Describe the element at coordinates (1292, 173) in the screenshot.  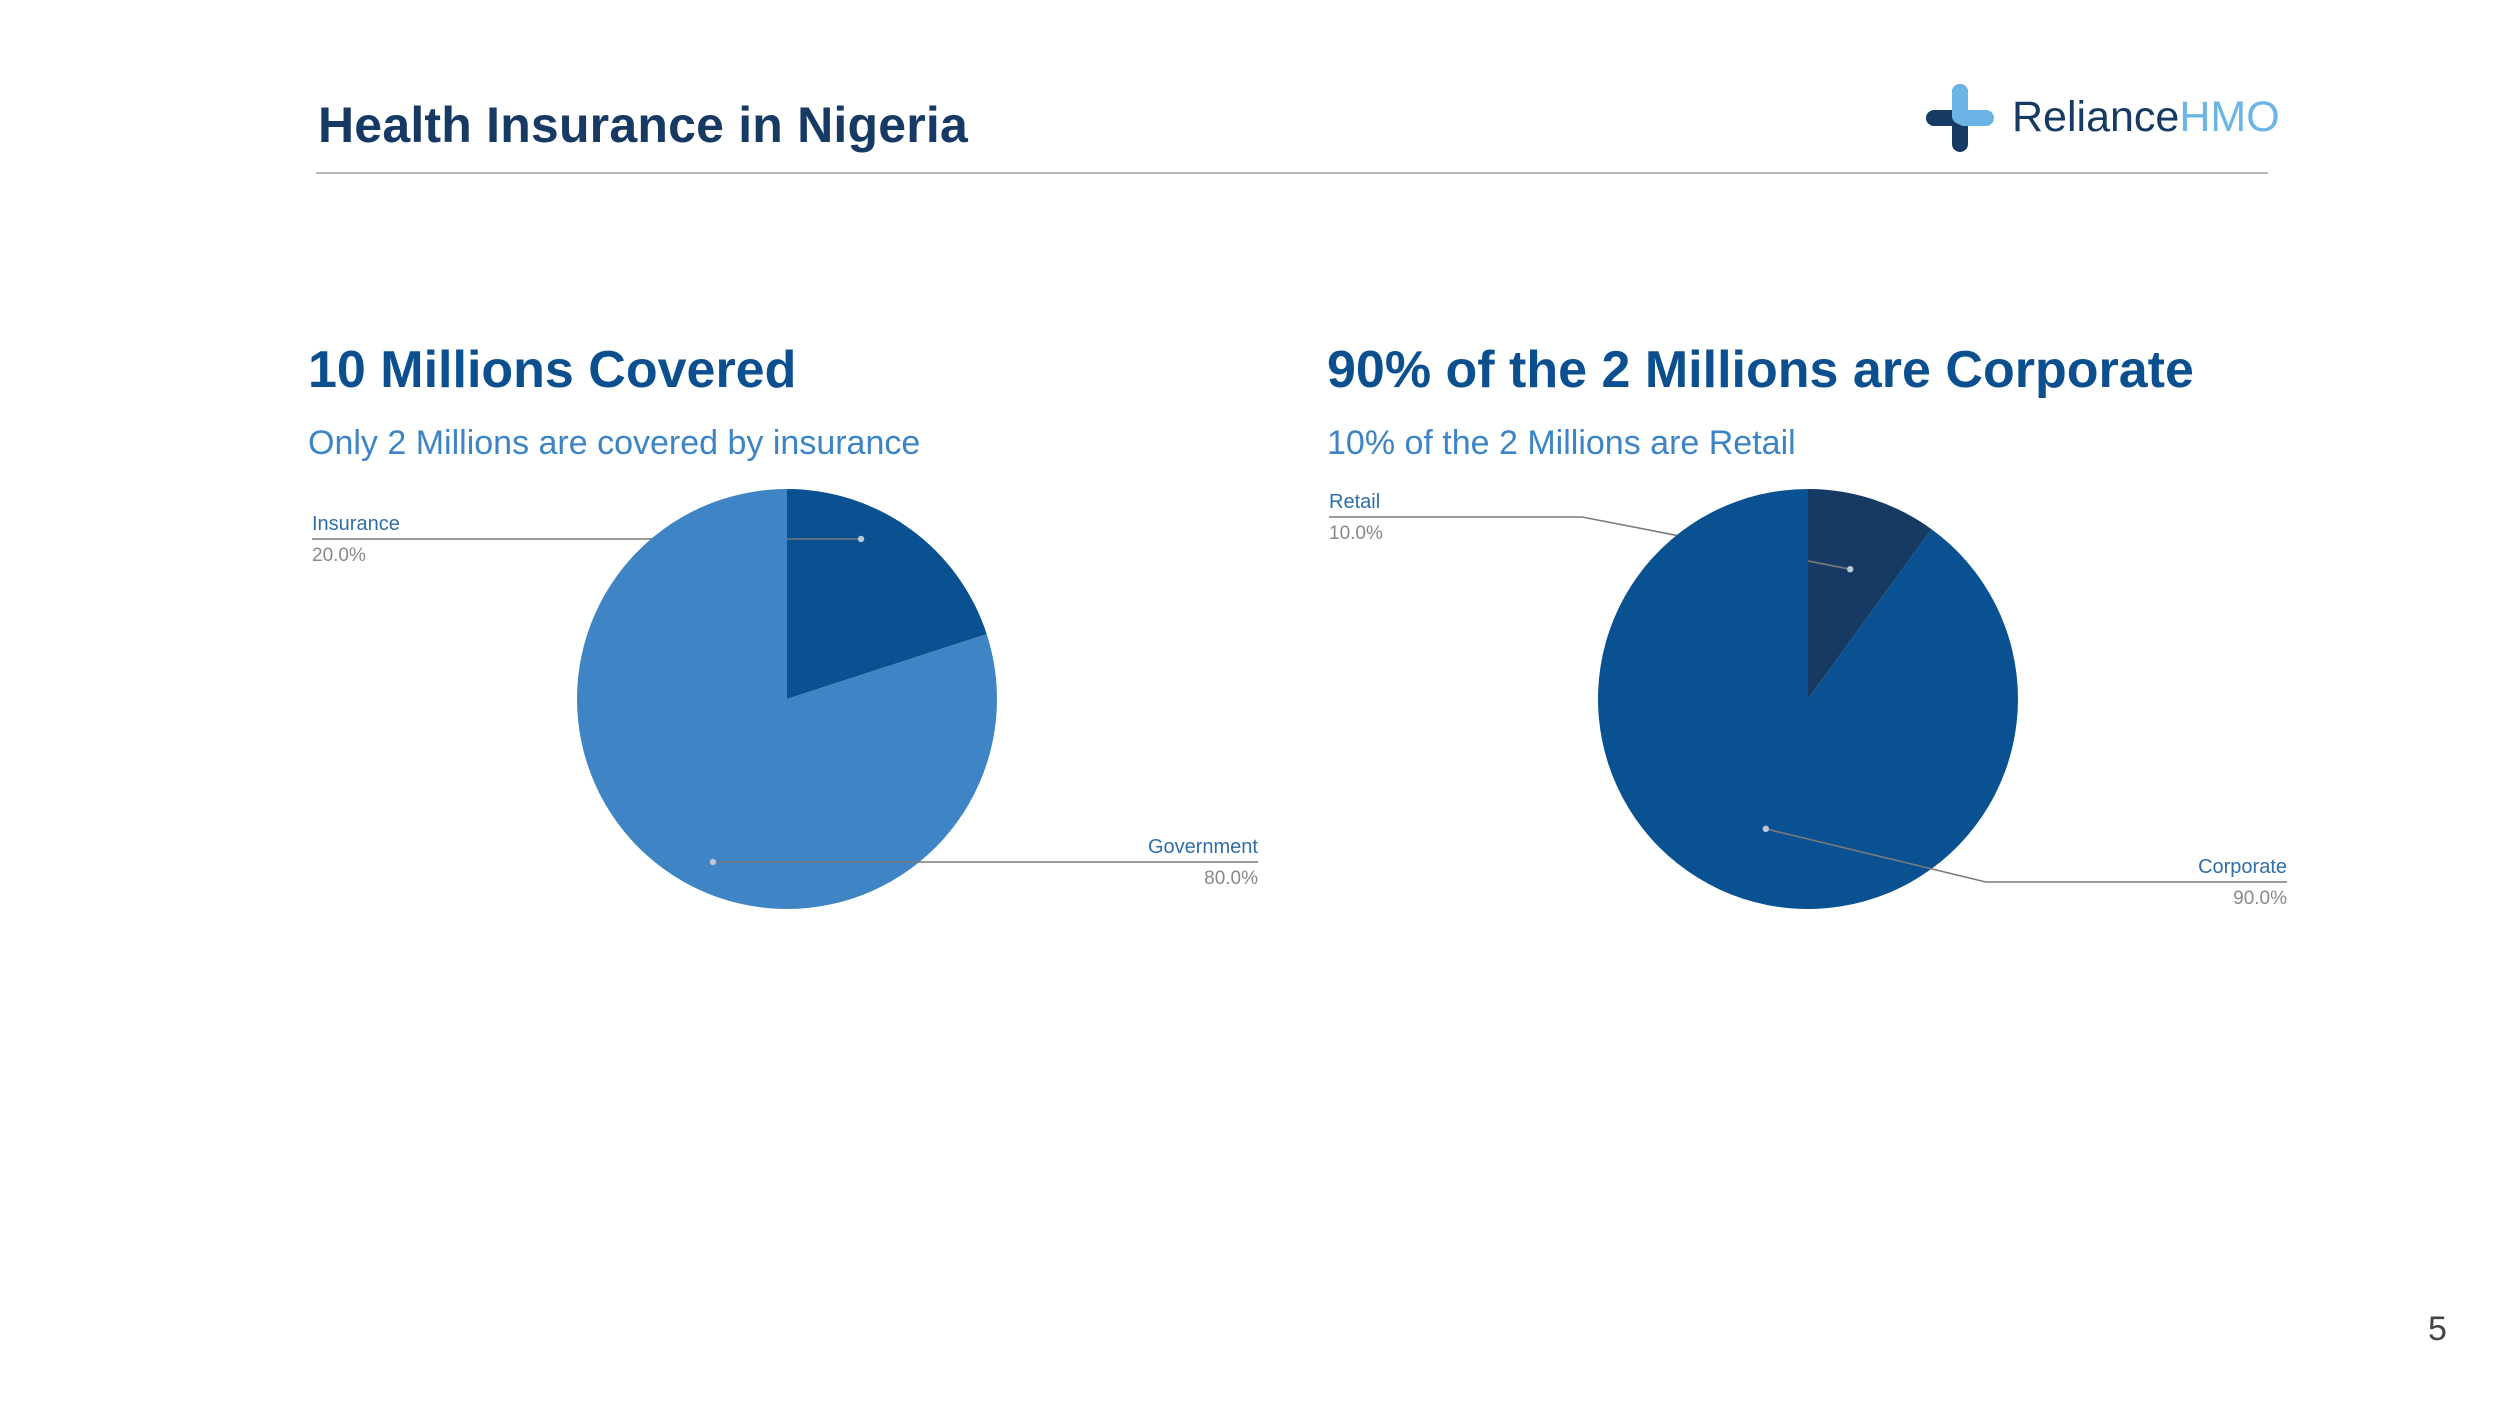
I see `header-divider` at that location.